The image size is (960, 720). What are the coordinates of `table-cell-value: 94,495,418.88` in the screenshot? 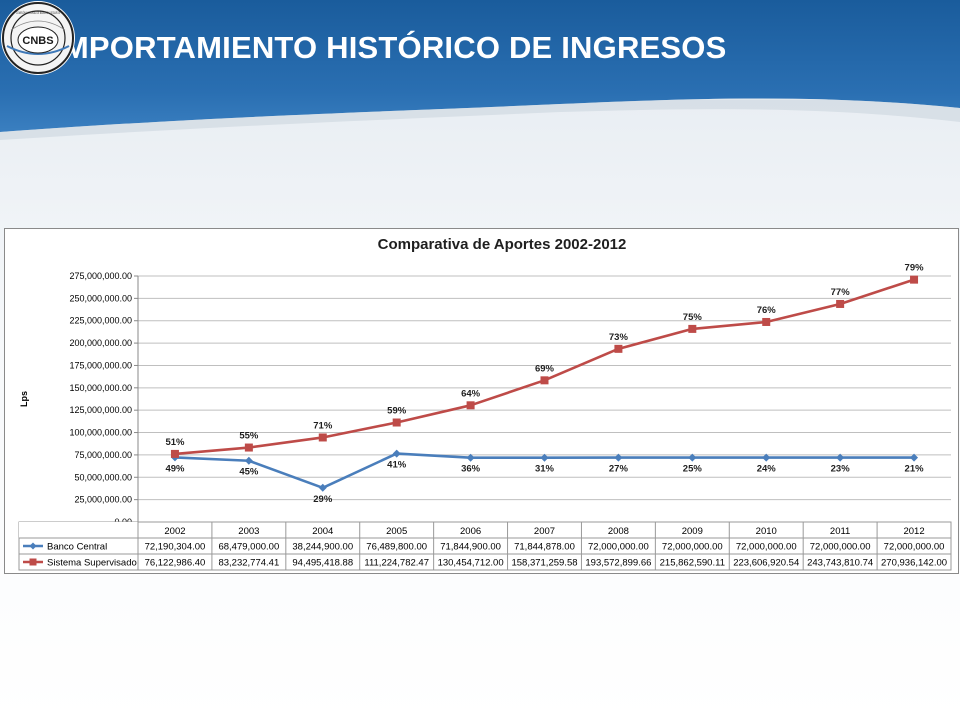 It's located at (322, 563).